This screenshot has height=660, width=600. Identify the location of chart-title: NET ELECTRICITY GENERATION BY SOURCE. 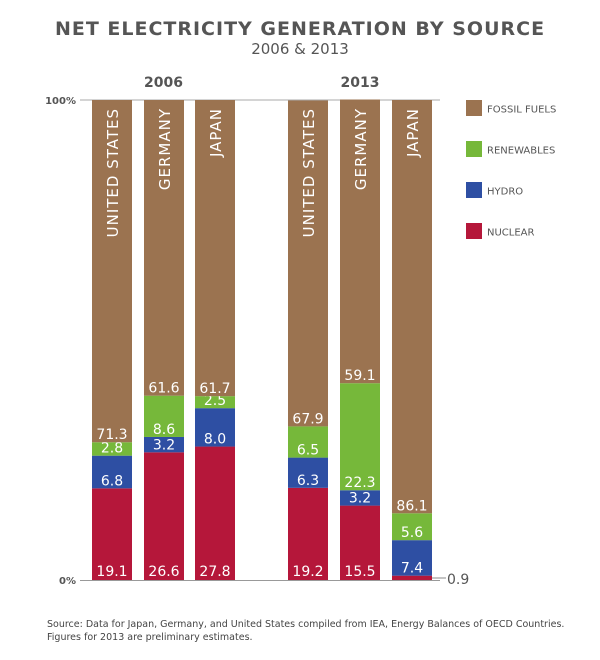
(300, 29).